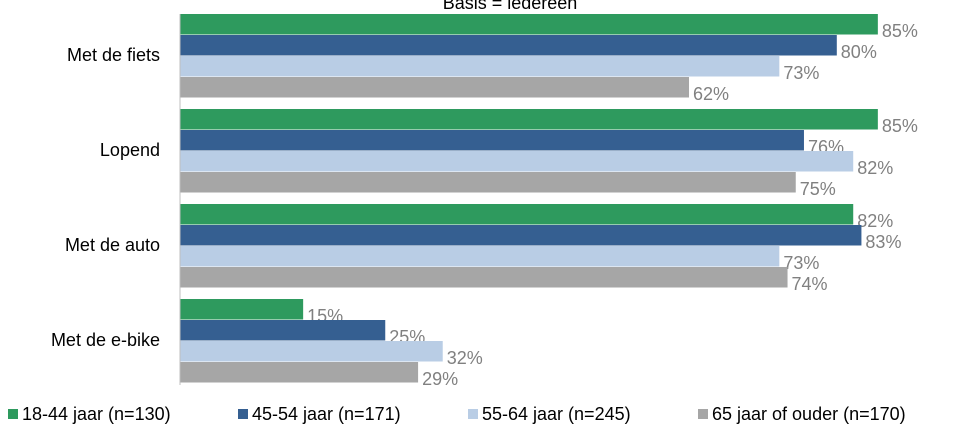 Image resolution: width=979 pixels, height=430 pixels. Describe the element at coordinates (809, 414) in the screenshot. I see `legend-label: 65 jaar of ouder (n=170)` at that location.